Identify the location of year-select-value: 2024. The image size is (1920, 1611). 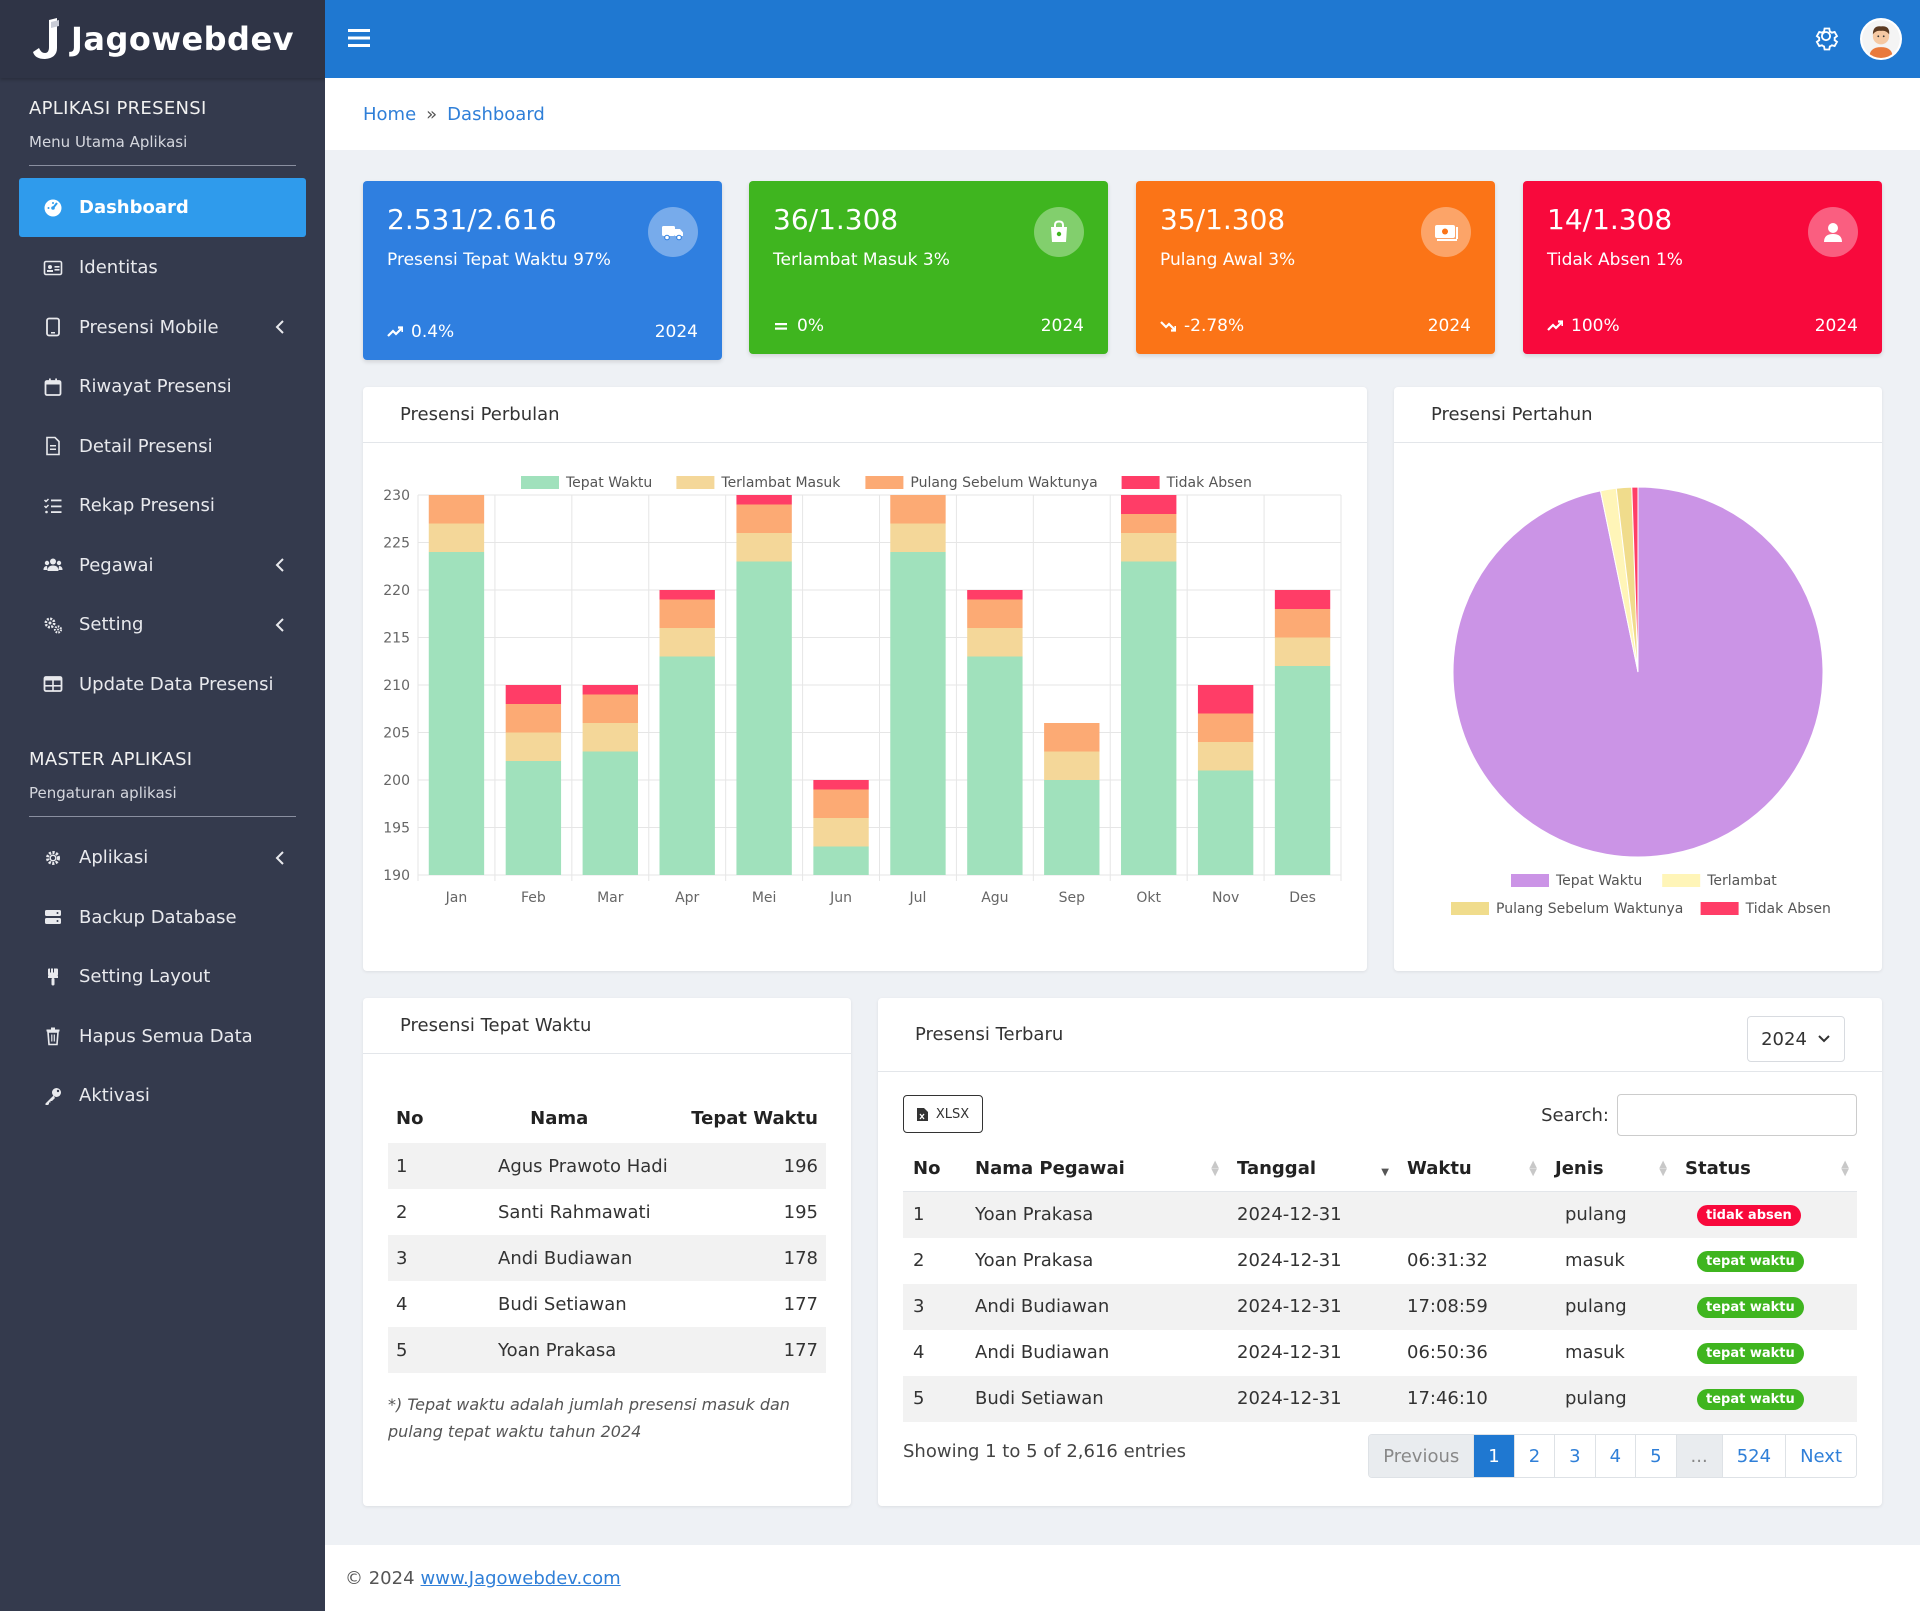
(1784, 1039).